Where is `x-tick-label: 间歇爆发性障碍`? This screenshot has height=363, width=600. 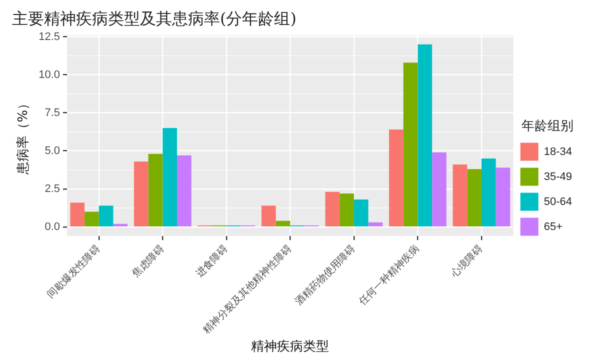
x-tick-label: 间歇爆发性障碍 is located at coordinates (73, 271).